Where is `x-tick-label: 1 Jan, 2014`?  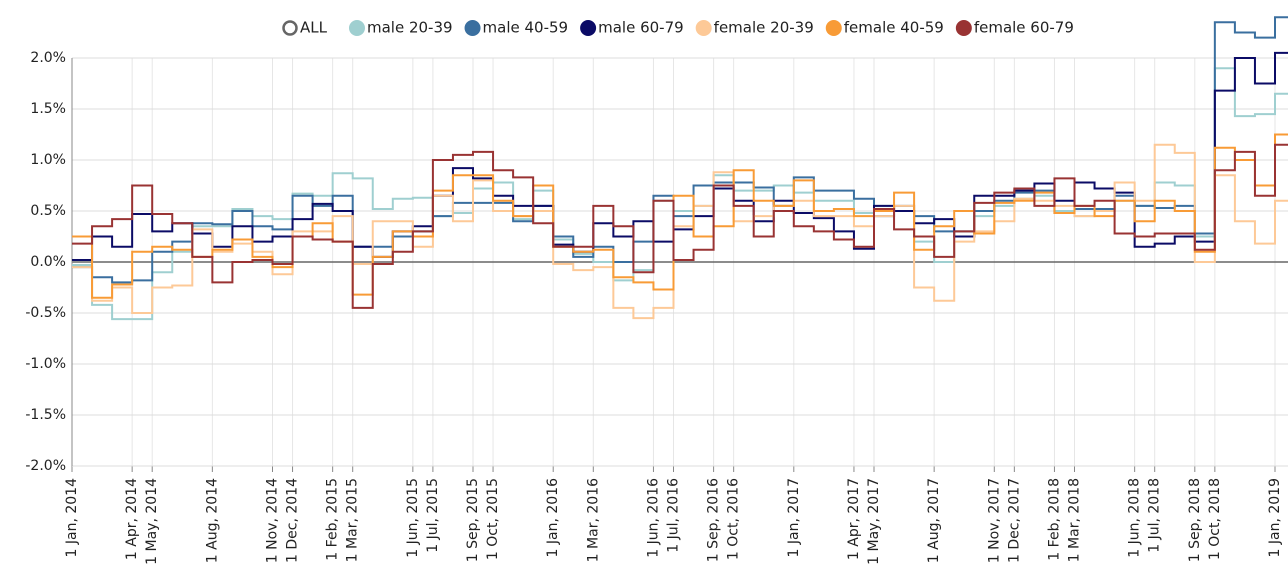 x-tick-label: 1 Jan, 2014 is located at coordinates (72, 518).